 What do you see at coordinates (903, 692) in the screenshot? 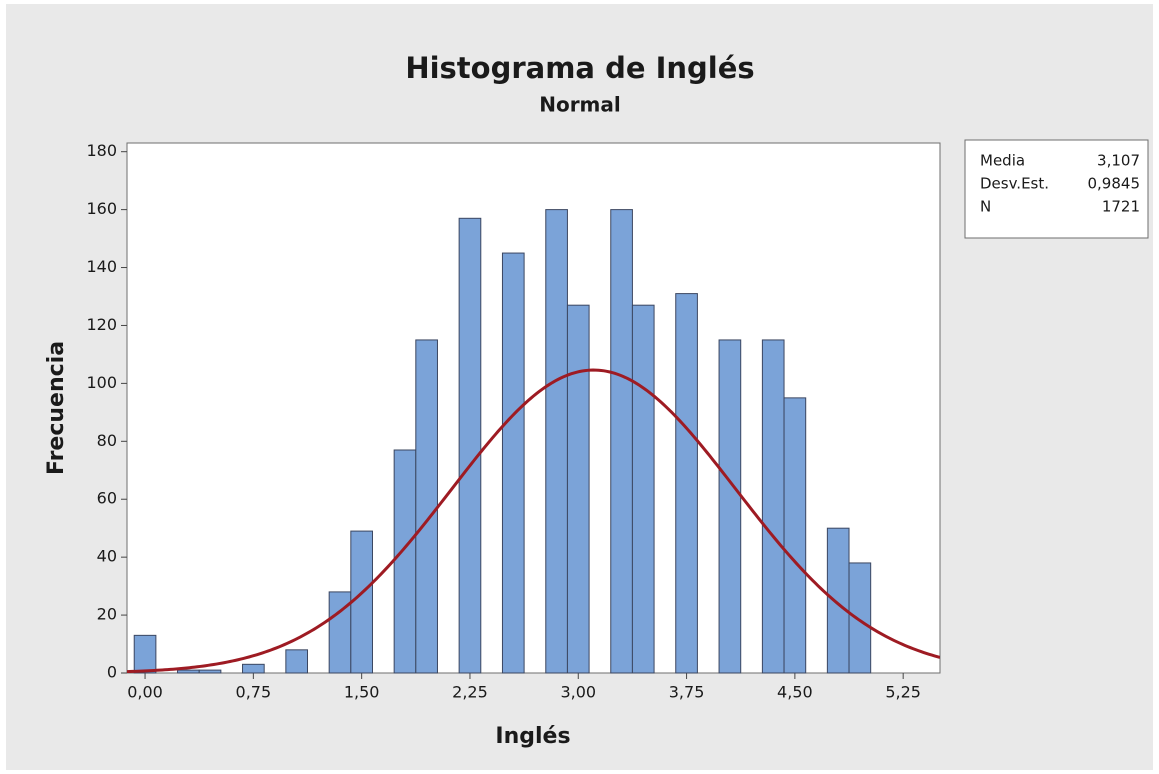
I see `x-tick-label: 5,25` at bounding box center [903, 692].